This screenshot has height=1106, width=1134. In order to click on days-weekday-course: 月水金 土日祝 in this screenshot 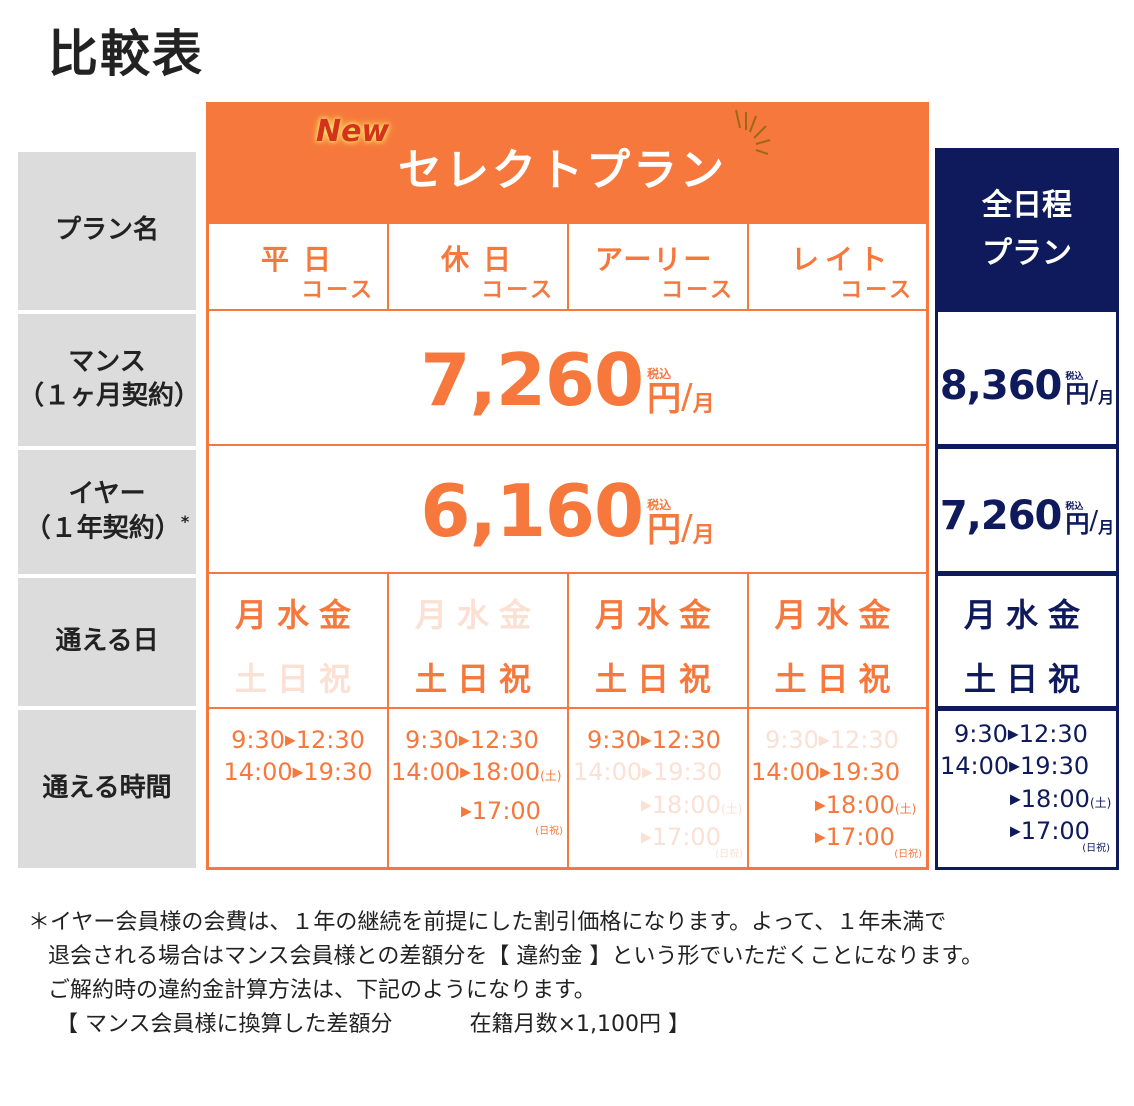, I will do `click(298, 645)`.